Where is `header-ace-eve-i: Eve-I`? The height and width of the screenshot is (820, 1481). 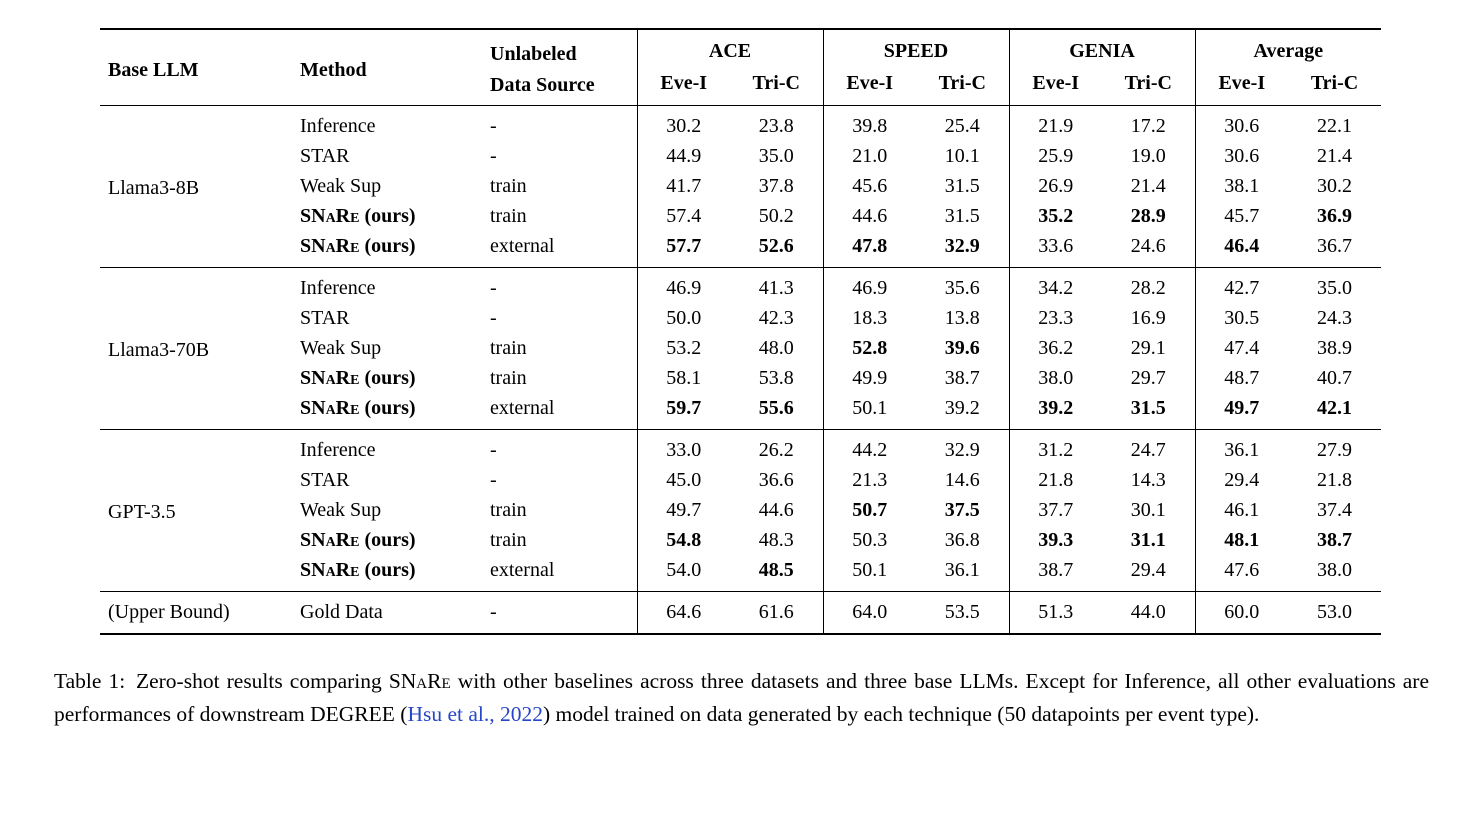 header-ace-eve-i: Eve-I is located at coordinates (683, 86).